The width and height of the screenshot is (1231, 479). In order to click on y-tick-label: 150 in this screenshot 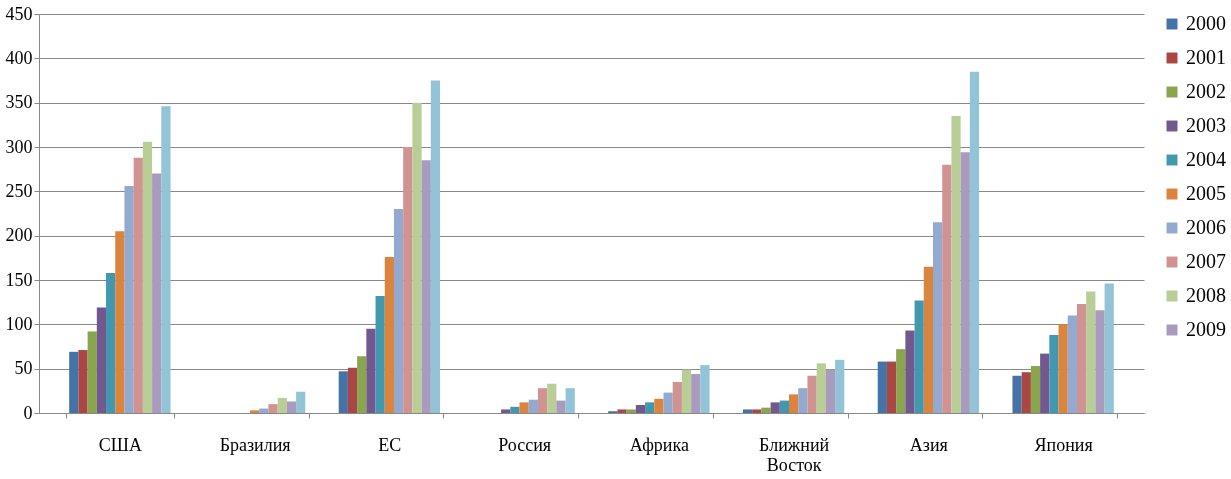, I will do `click(19, 279)`.